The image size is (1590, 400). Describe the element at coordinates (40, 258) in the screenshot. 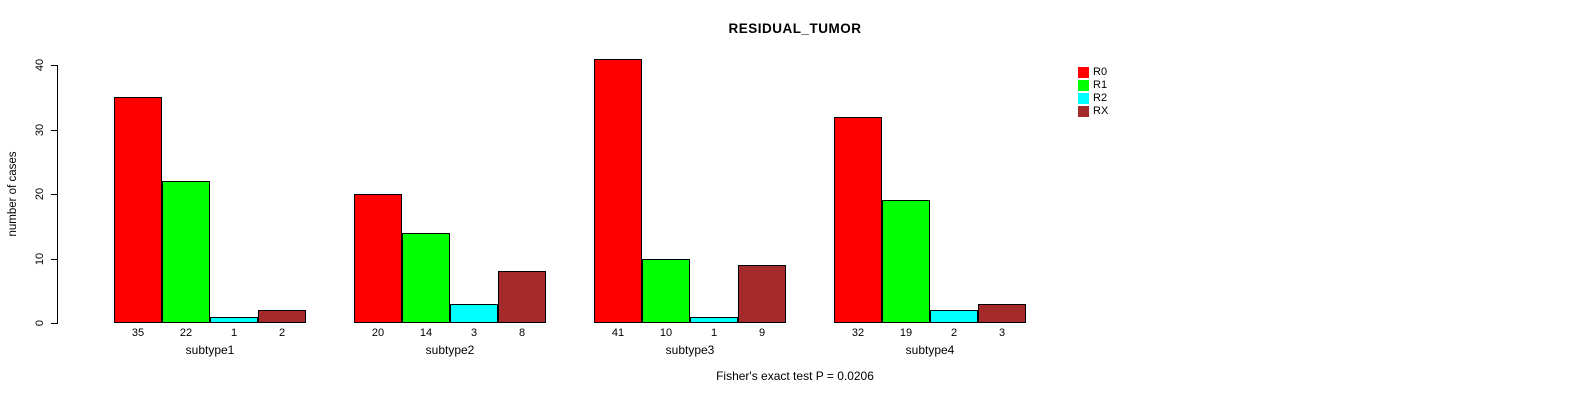

I see `y-axis-tick-label: 10` at that location.